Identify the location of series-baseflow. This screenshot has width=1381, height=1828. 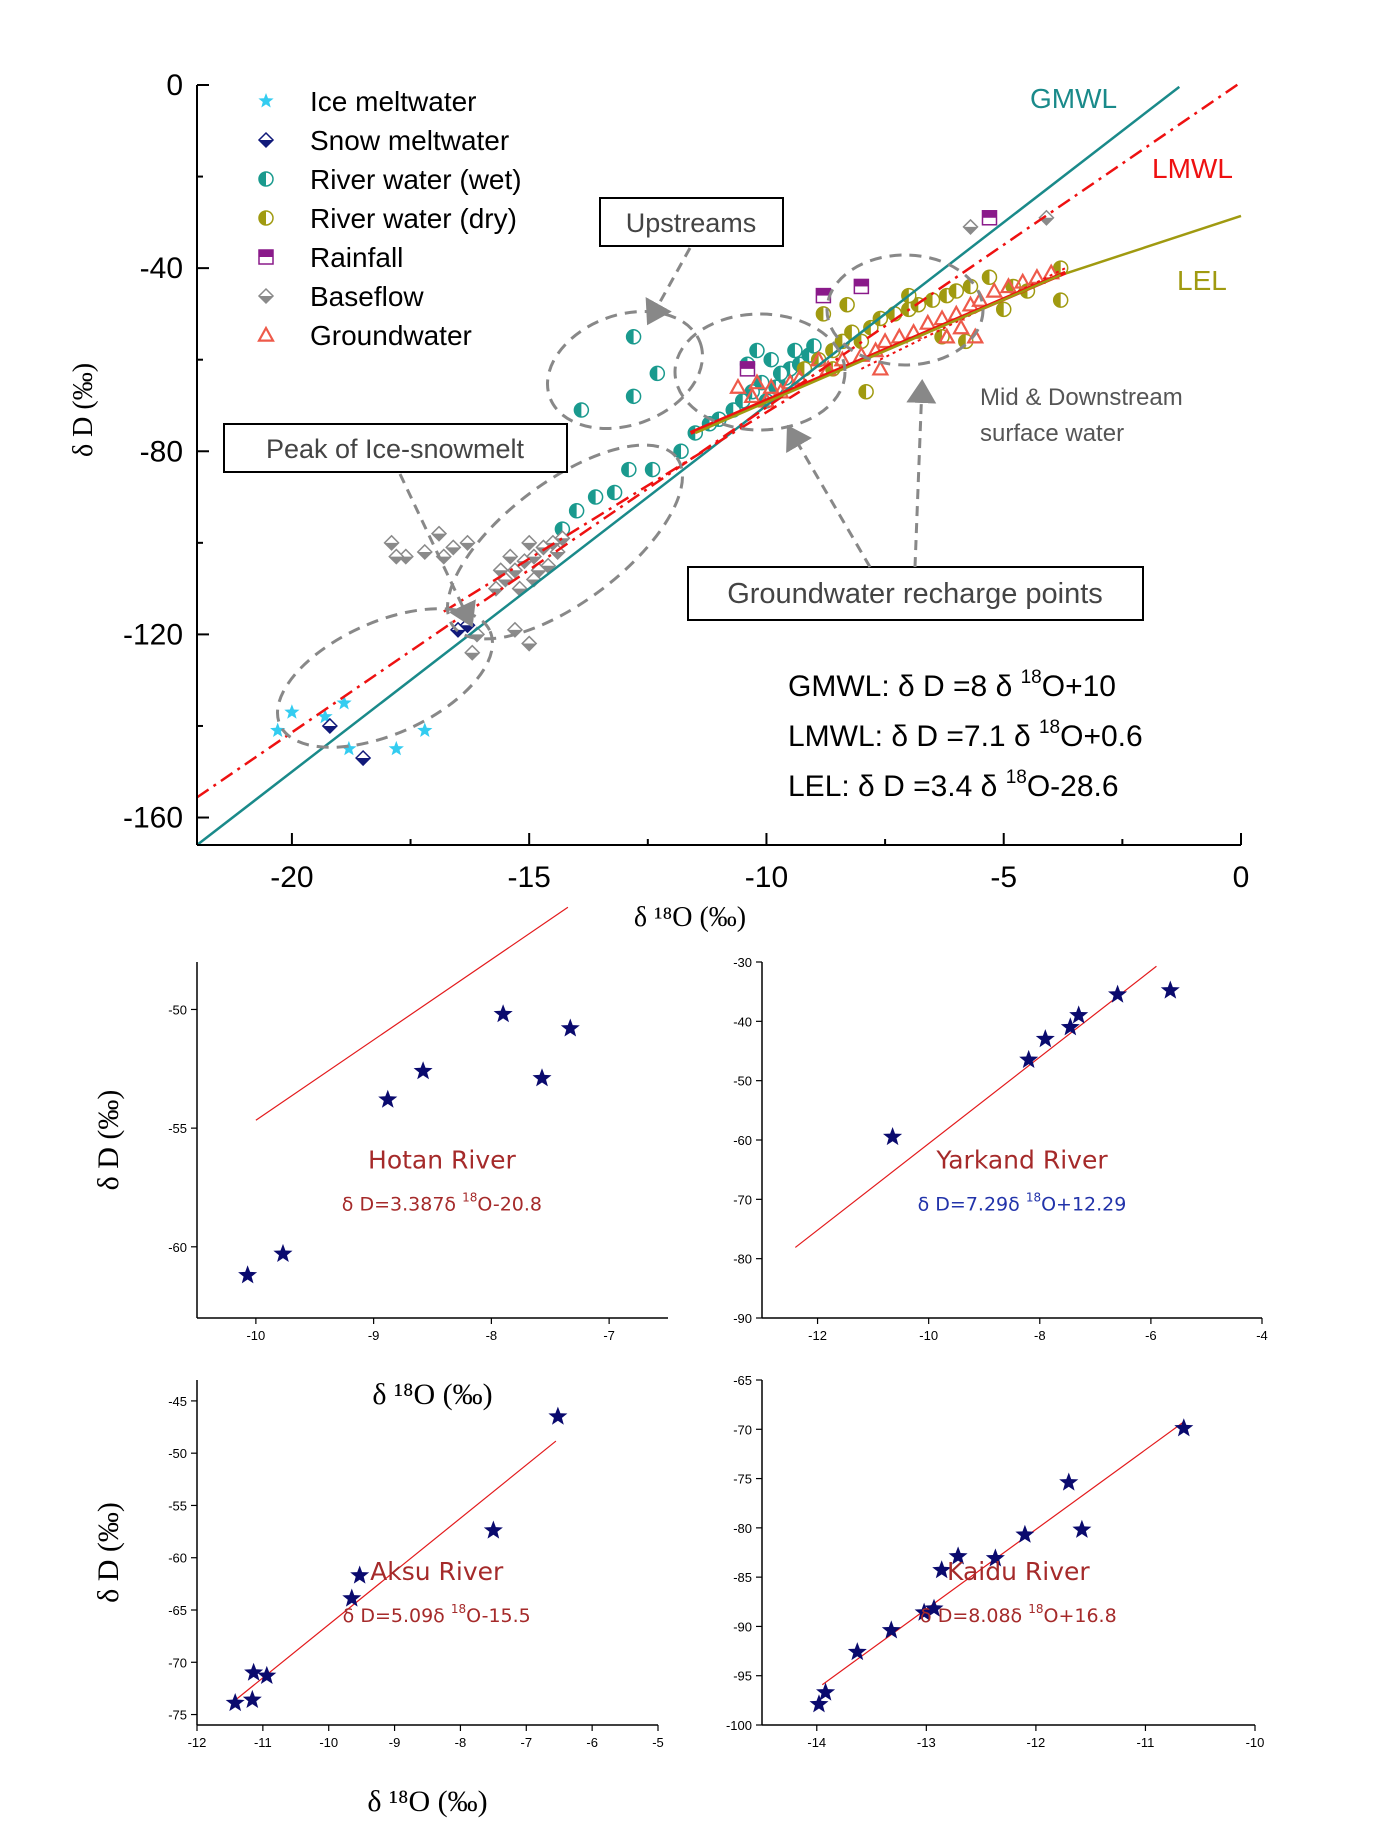
(719, 435).